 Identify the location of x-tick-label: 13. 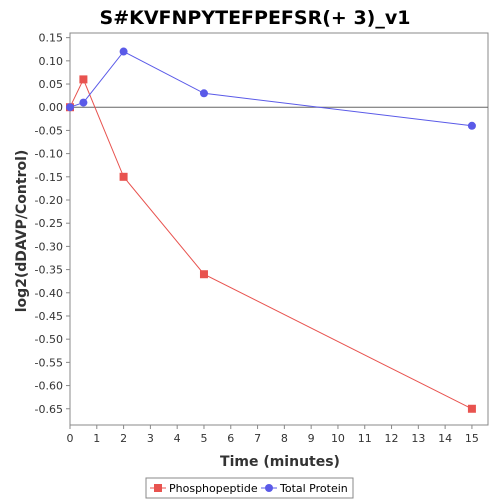
(418, 438).